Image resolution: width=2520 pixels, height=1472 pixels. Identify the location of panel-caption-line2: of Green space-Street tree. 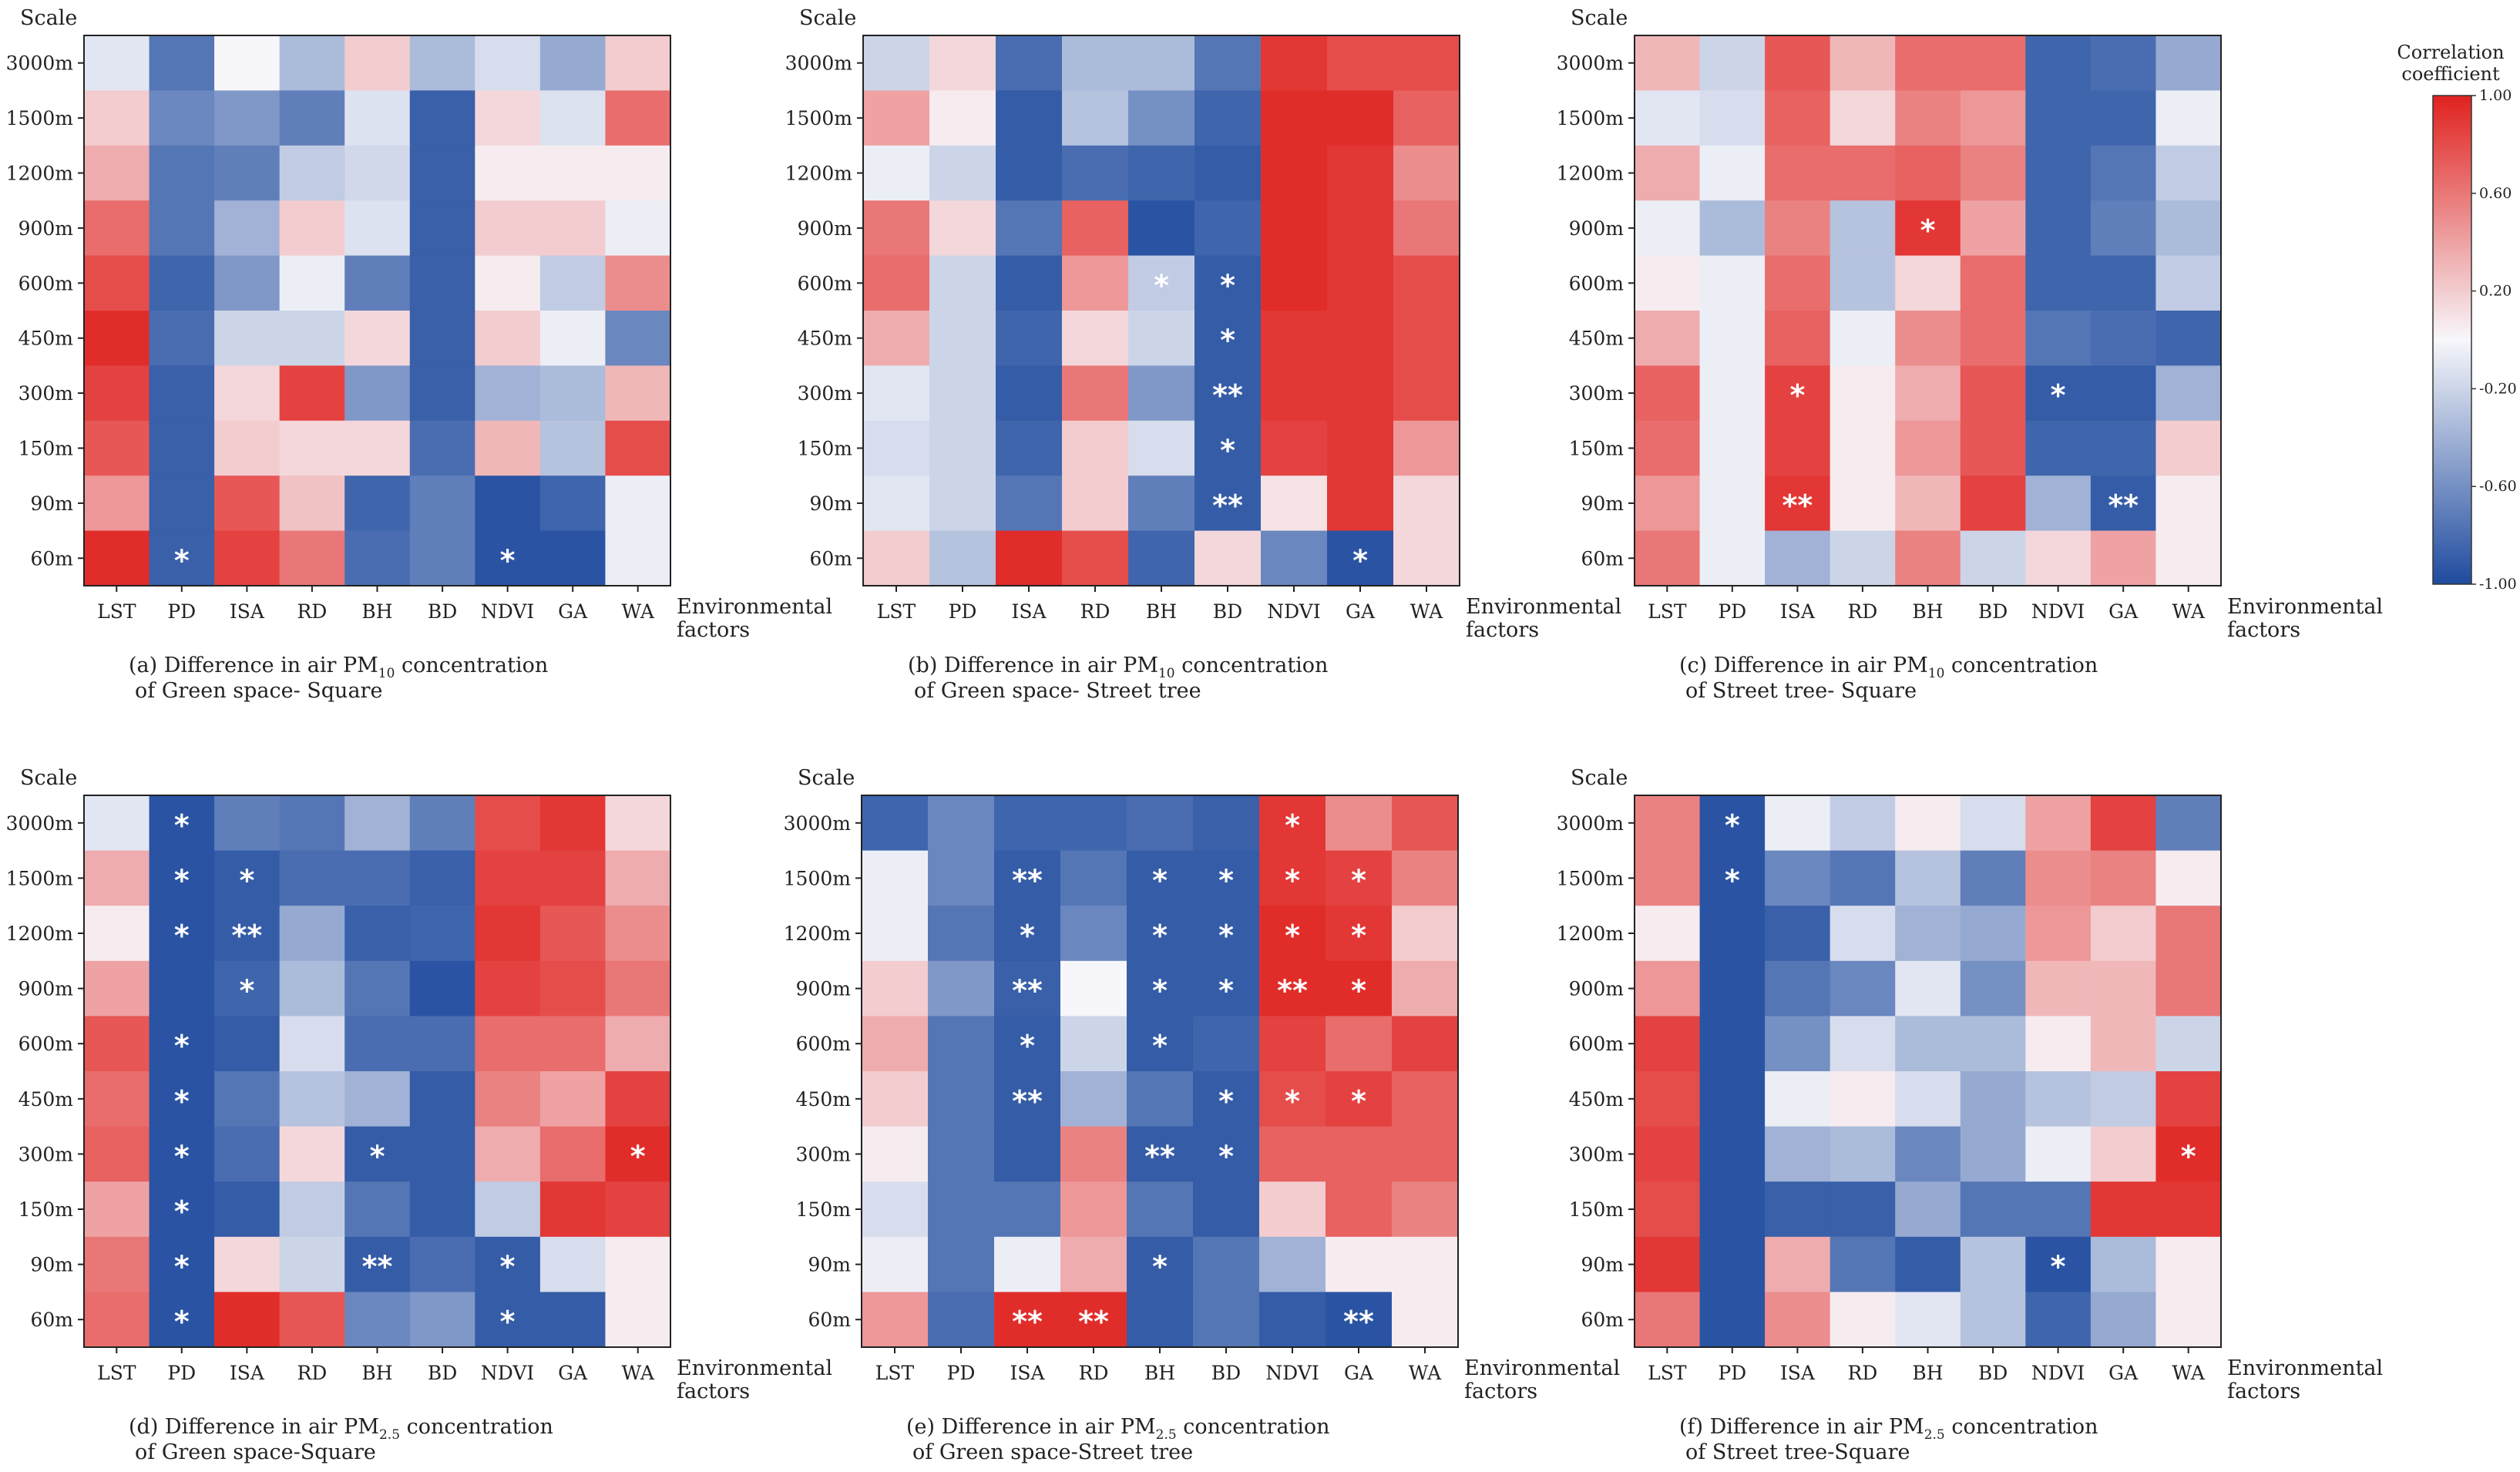
(1053, 1452).